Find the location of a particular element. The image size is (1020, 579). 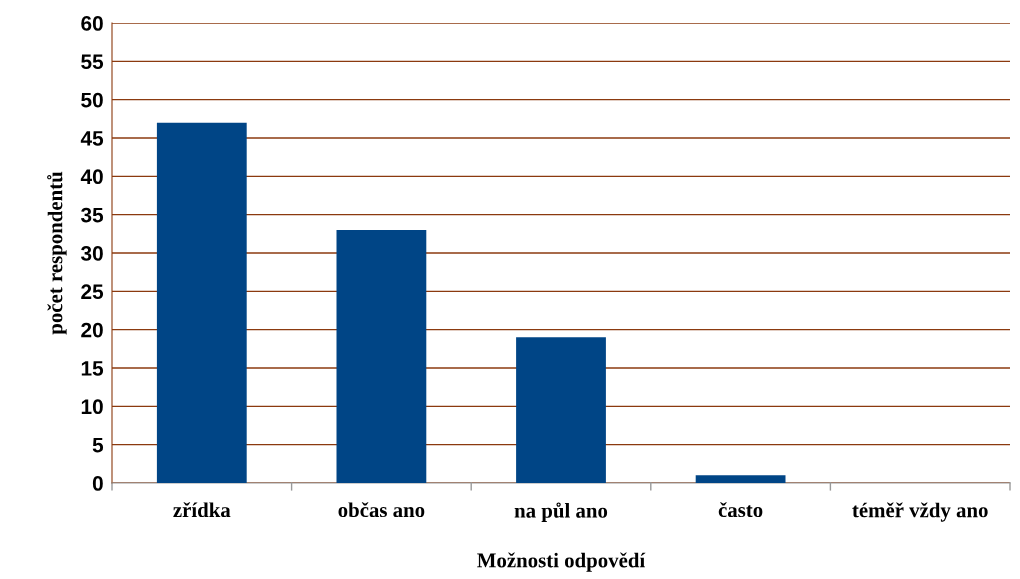

y-tick-label: 35 is located at coordinates (92, 215).